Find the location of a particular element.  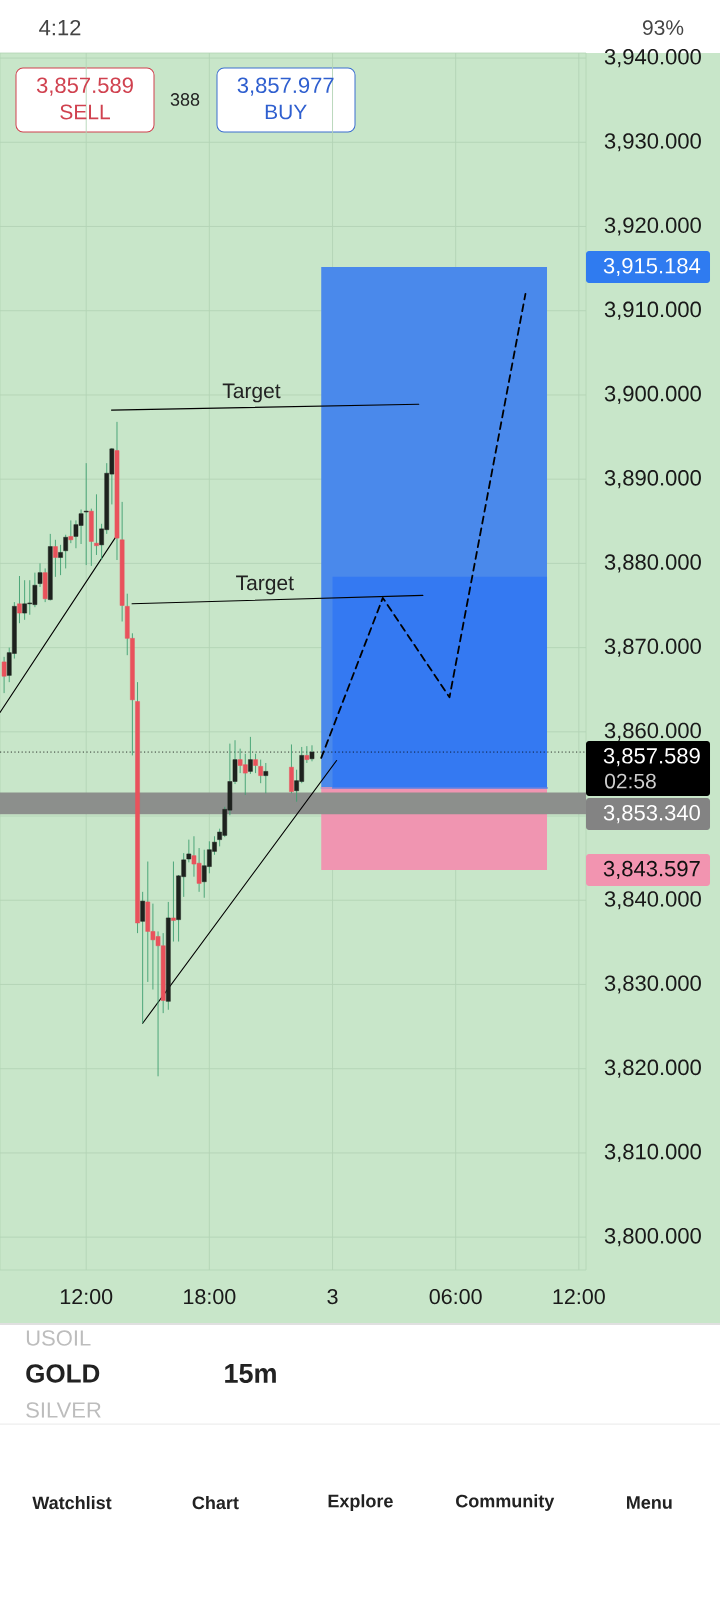

y-tick-label: 3,890.000 is located at coordinates (652, 479).